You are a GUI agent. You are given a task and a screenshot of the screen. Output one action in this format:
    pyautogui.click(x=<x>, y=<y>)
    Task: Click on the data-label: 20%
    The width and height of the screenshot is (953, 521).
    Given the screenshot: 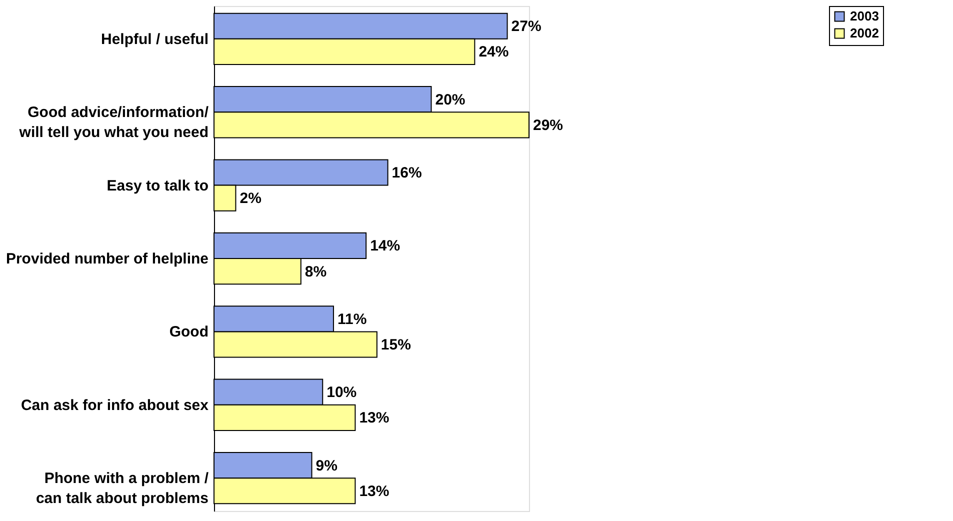 What is the action you would take?
    pyautogui.click(x=450, y=99)
    